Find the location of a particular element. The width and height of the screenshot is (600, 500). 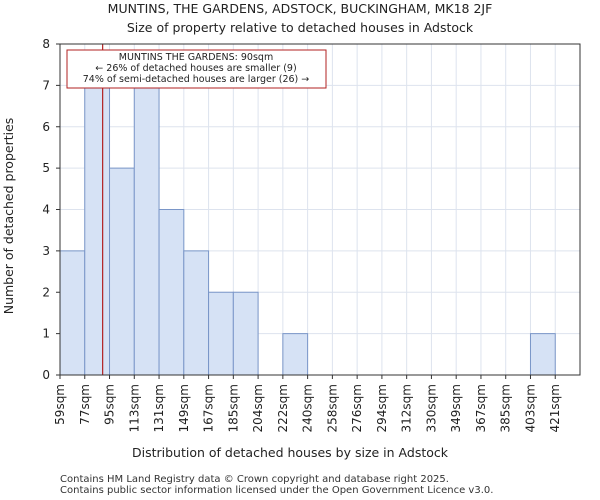

bar-403sqm is located at coordinates (542, 354).